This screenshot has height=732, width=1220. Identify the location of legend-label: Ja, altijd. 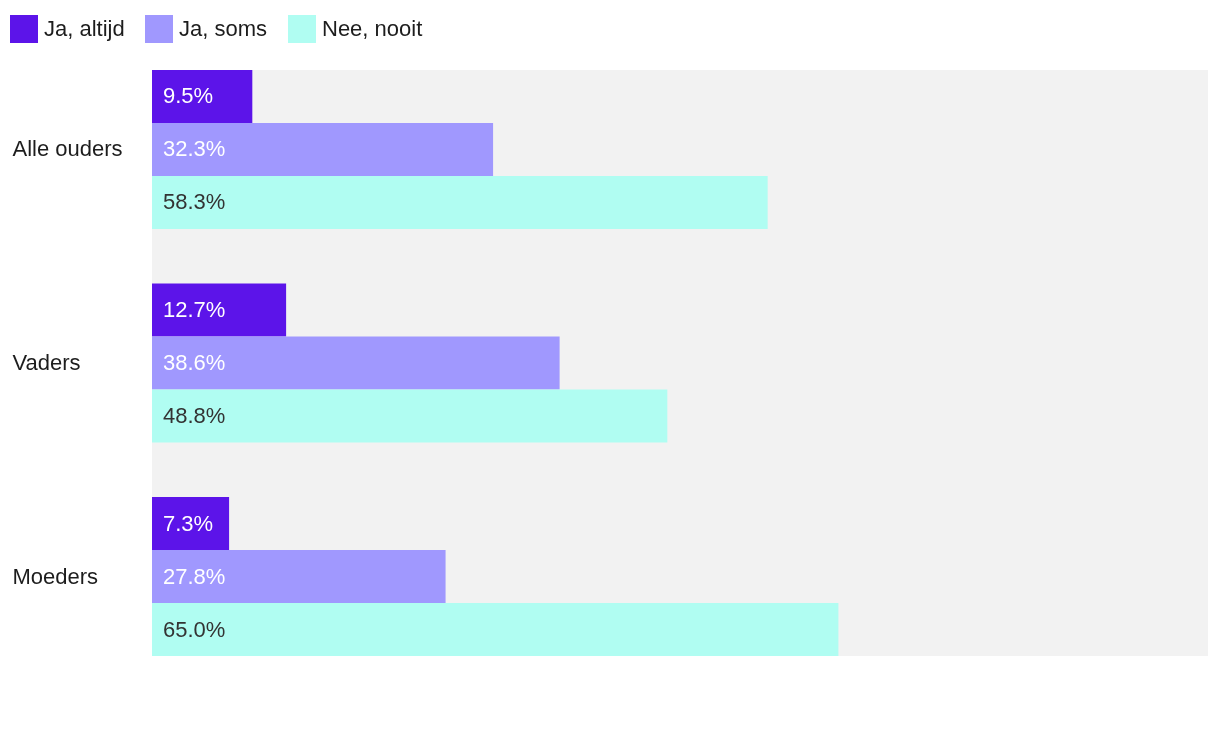
(84, 28).